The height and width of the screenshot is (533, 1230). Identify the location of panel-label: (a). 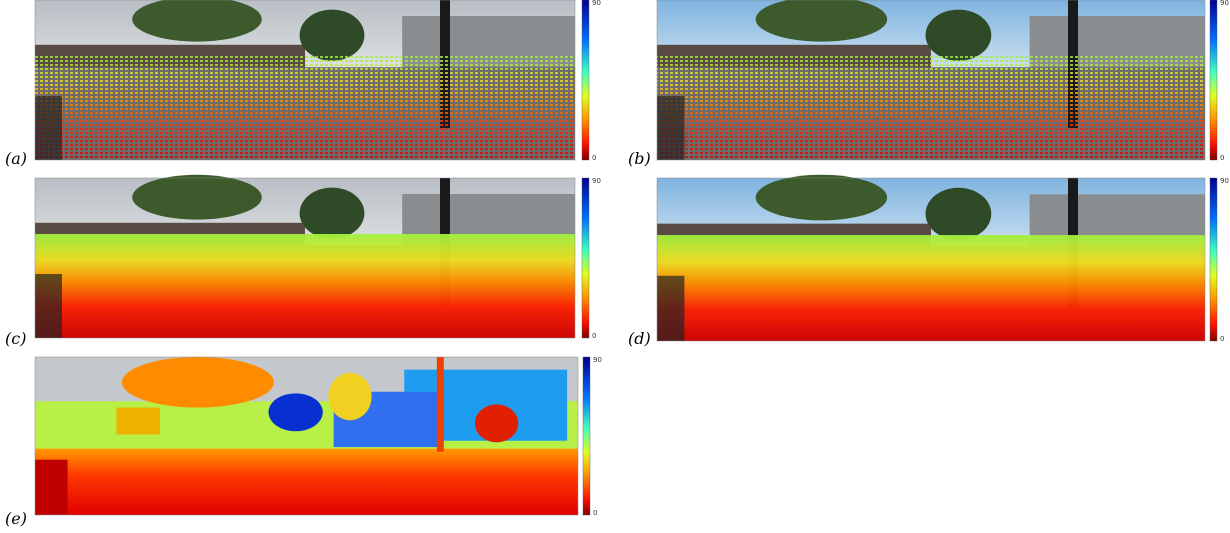
(16, 158).